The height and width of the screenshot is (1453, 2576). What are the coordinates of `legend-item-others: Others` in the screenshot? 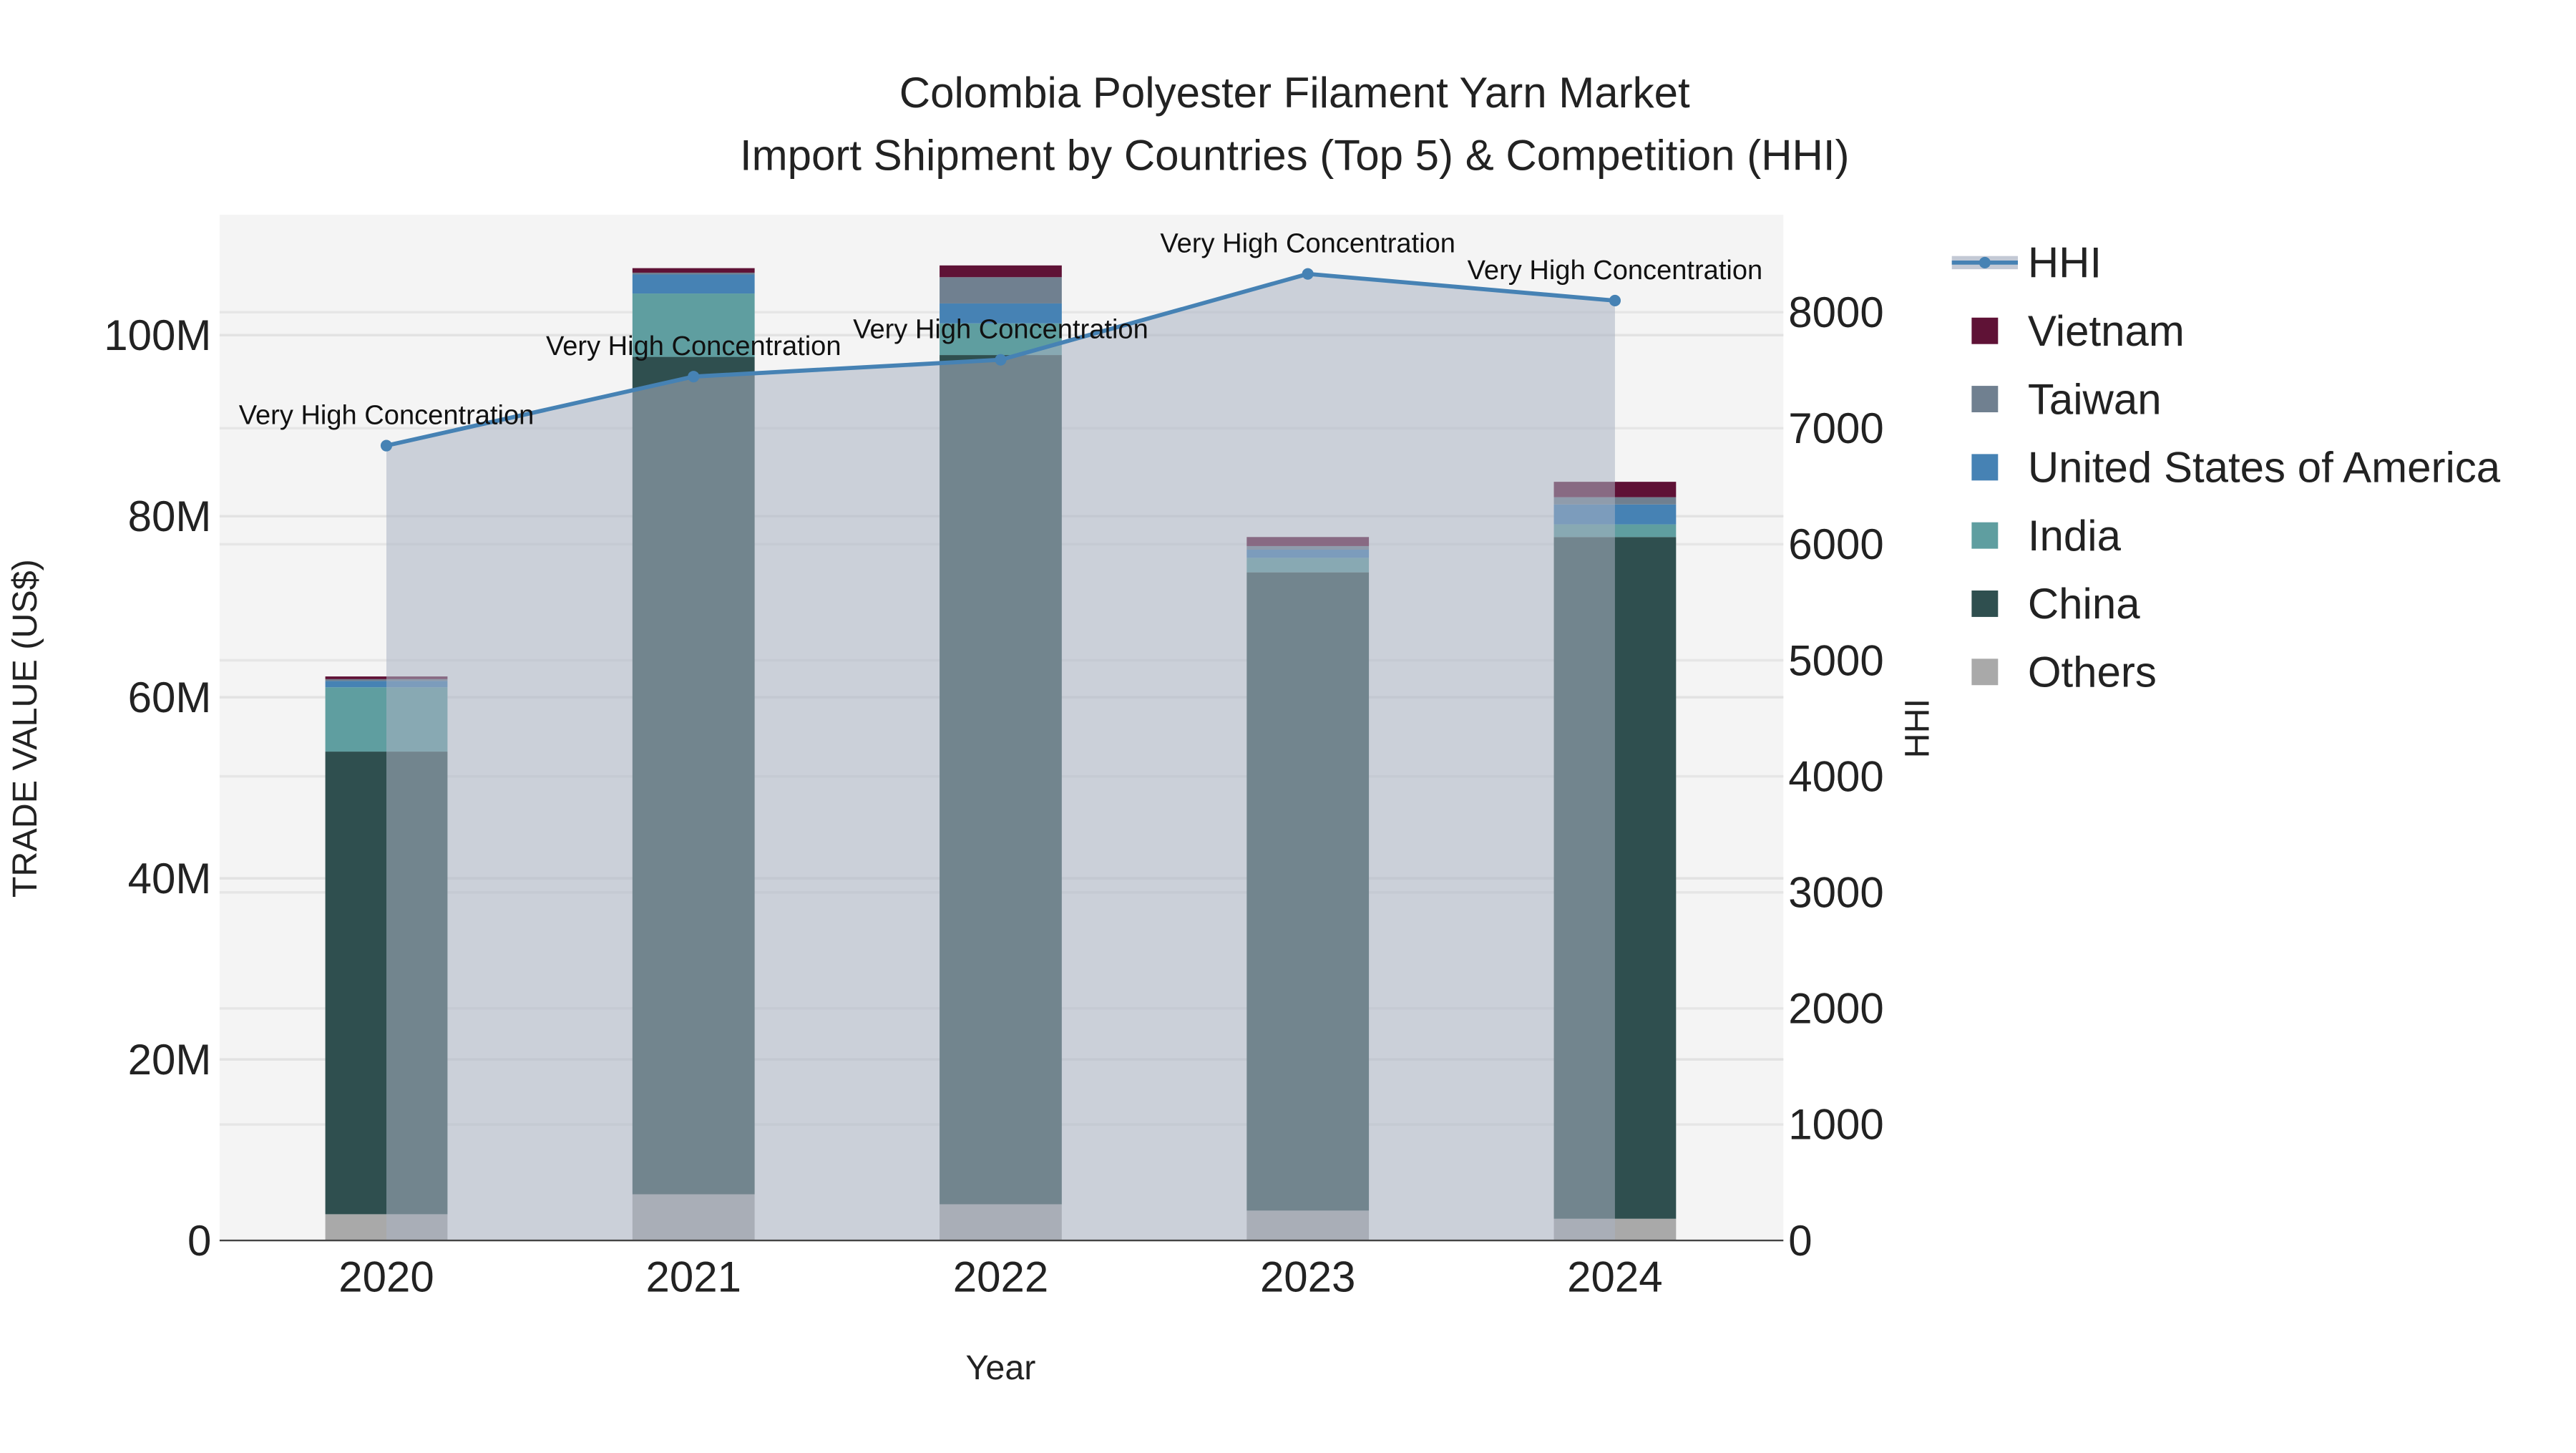 It's located at (2064, 672).